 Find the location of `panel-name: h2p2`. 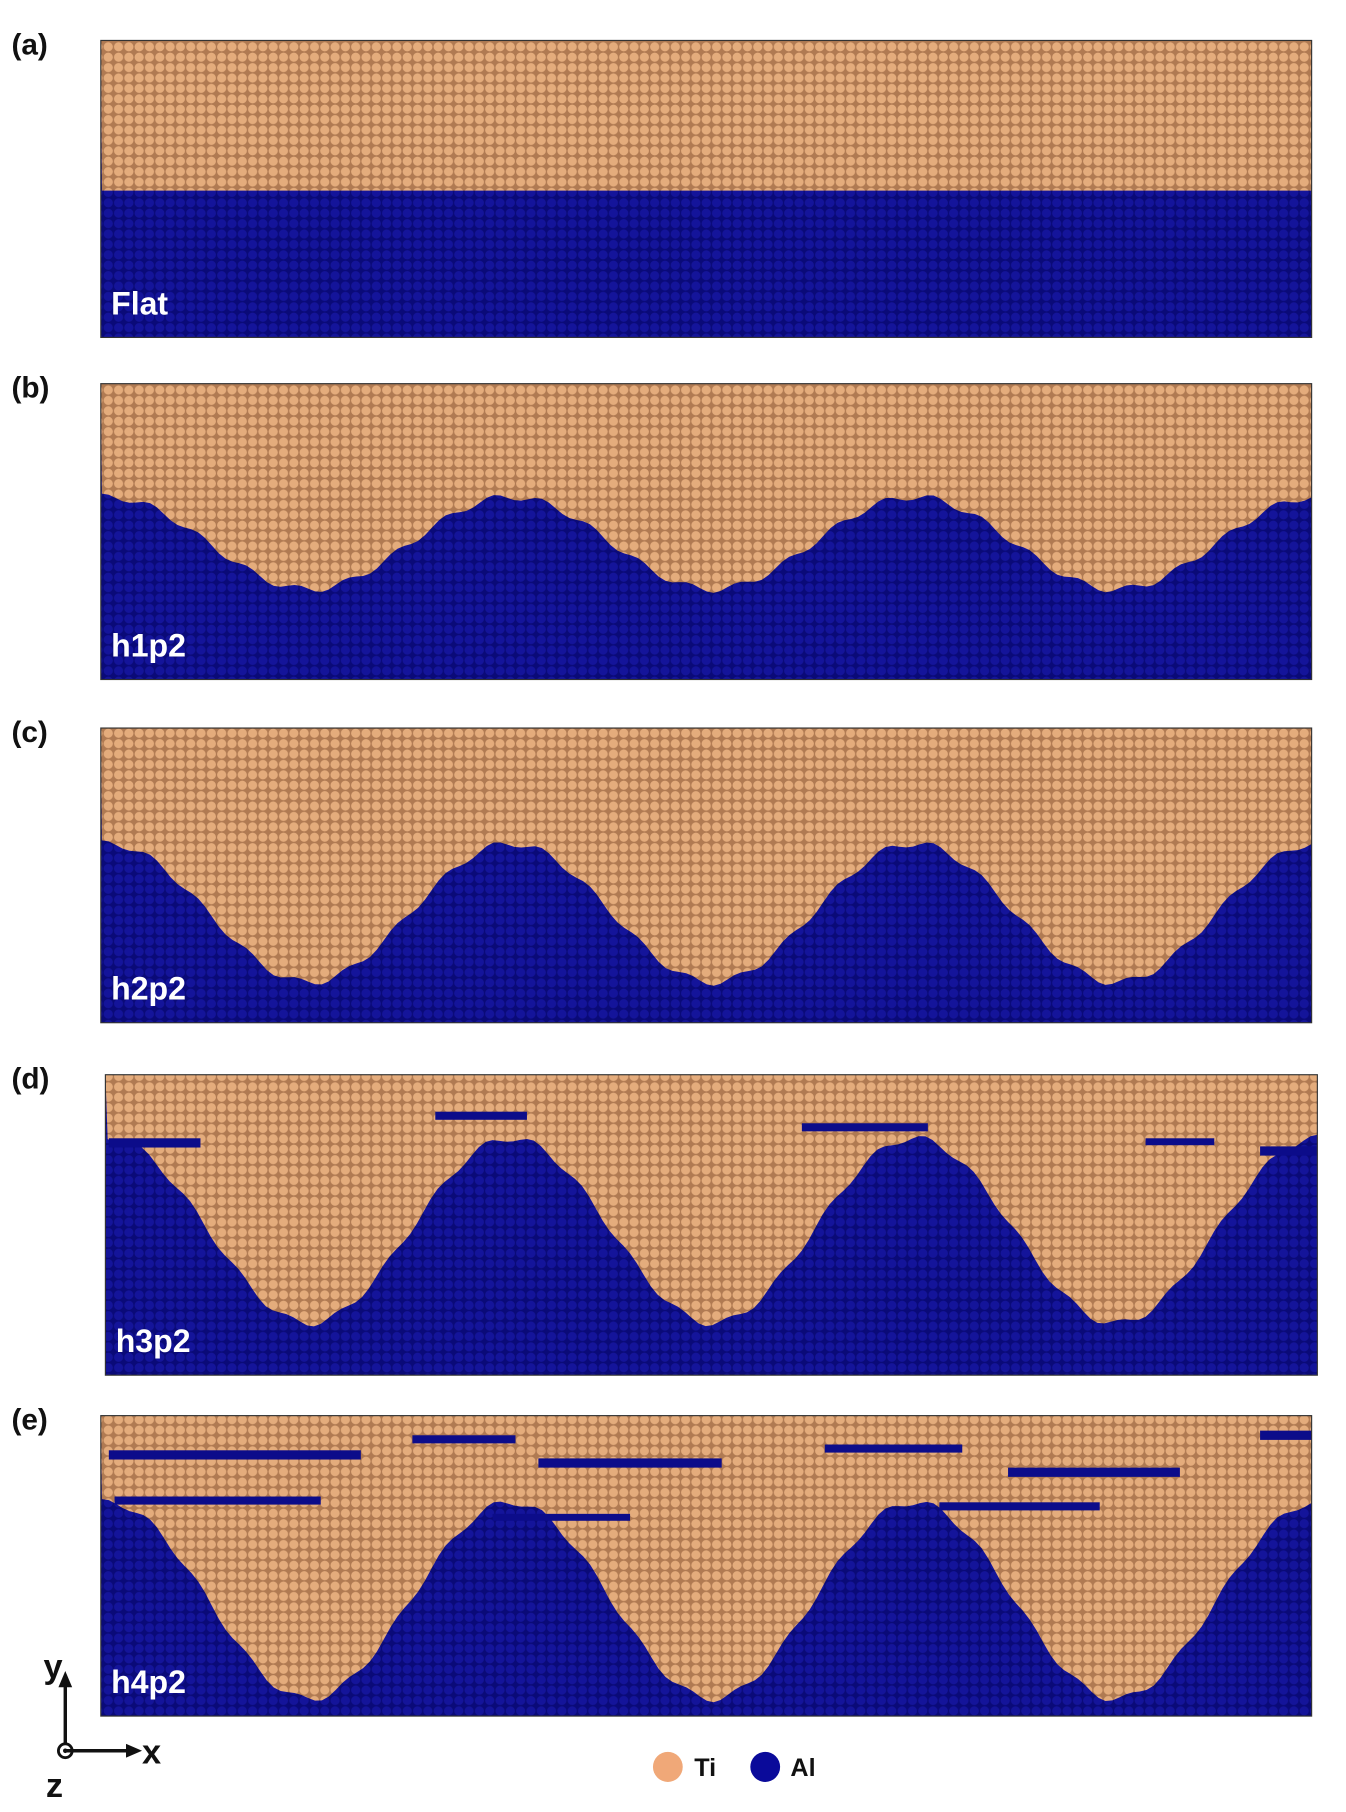

panel-name: h2p2 is located at coordinates (148, 988).